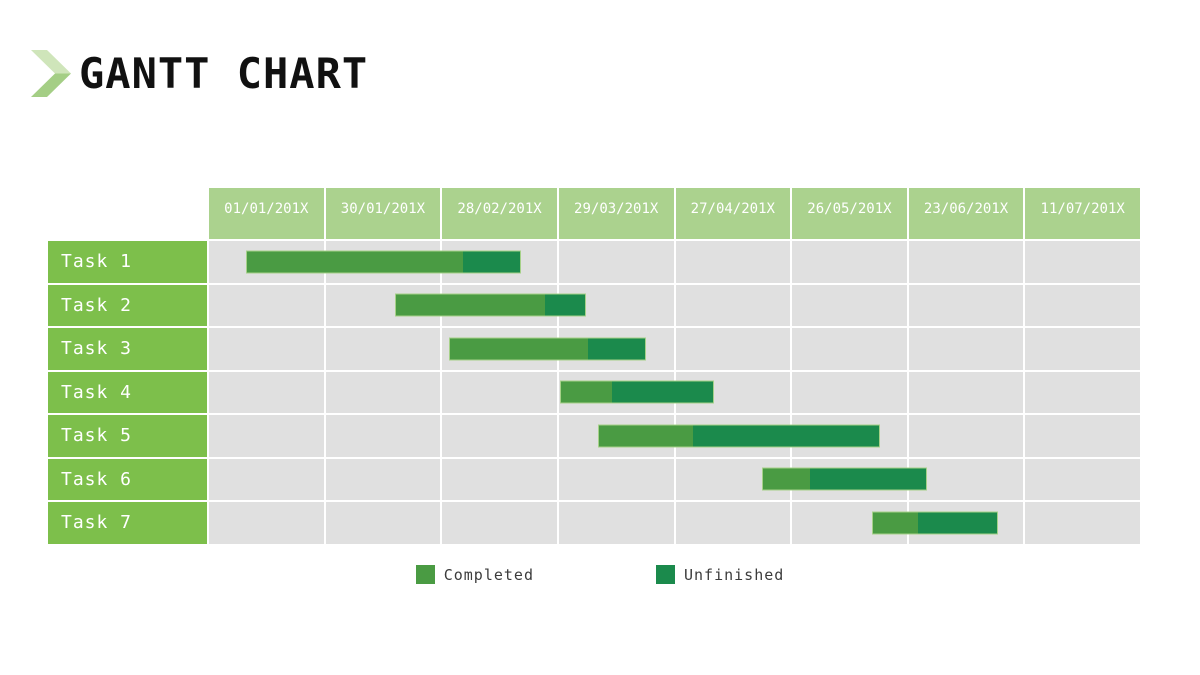 This screenshot has height=675, width=1200. Describe the element at coordinates (848, 213) in the screenshot. I see `date-column-header: 26/05/201X` at that location.